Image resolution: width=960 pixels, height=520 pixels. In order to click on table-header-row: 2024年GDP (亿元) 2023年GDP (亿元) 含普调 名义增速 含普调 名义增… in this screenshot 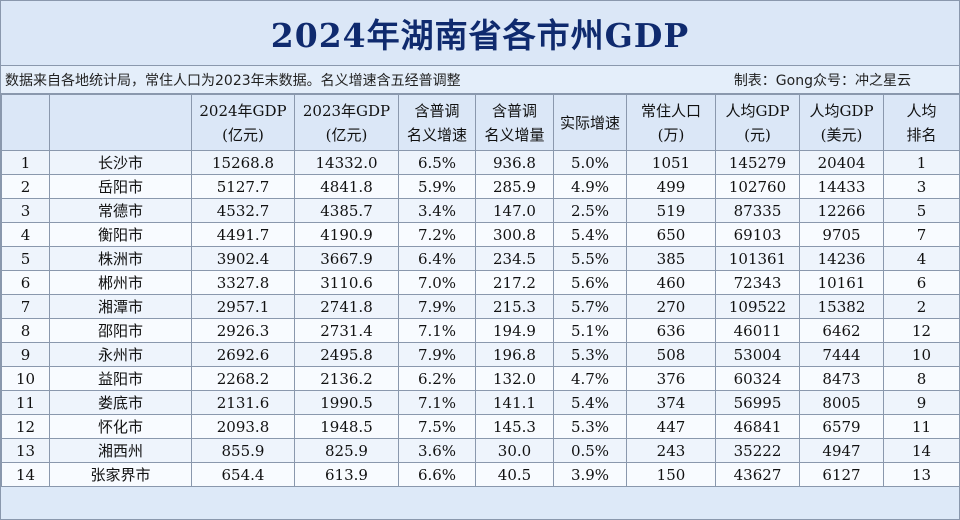, I will do `click(480, 122)`.